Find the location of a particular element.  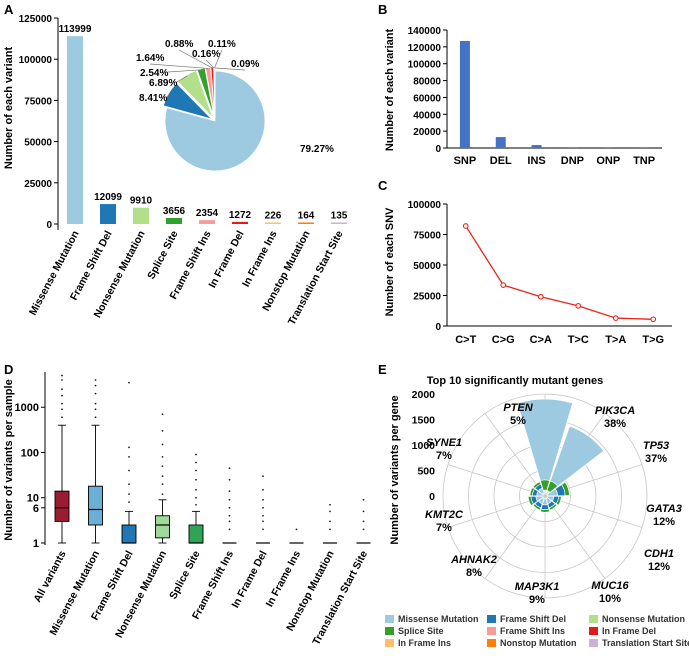

bar-missense-mutation is located at coordinates (75, 130).